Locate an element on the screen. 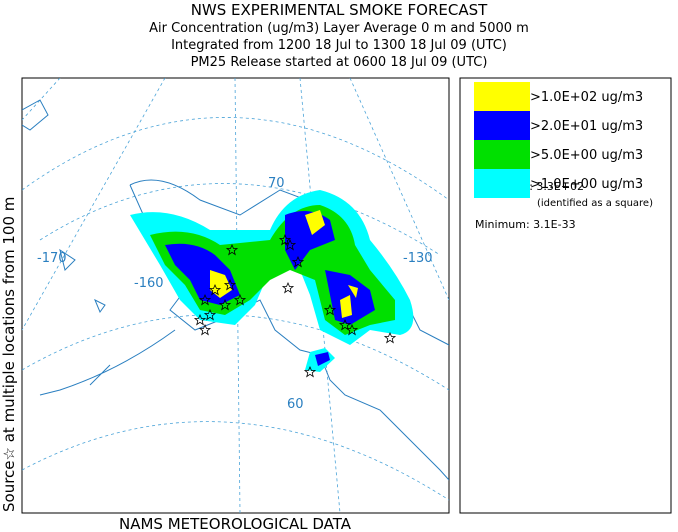 This screenshot has height=532, width=678. latitude-label: 70 is located at coordinates (276, 183).